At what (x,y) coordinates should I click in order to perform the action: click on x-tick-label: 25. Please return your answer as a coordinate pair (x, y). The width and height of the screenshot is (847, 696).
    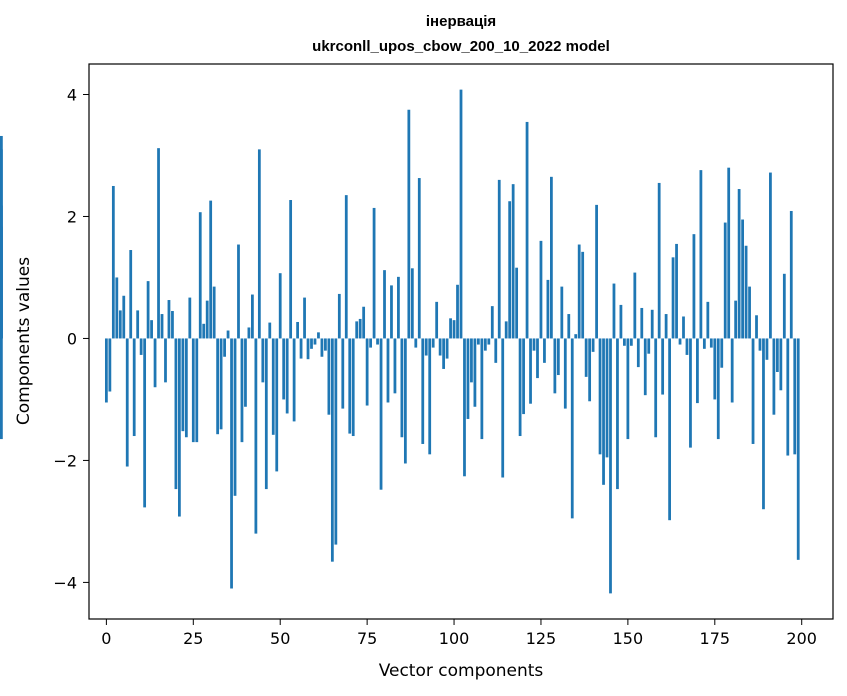
    Looking at the image, I should click on (193, 638).